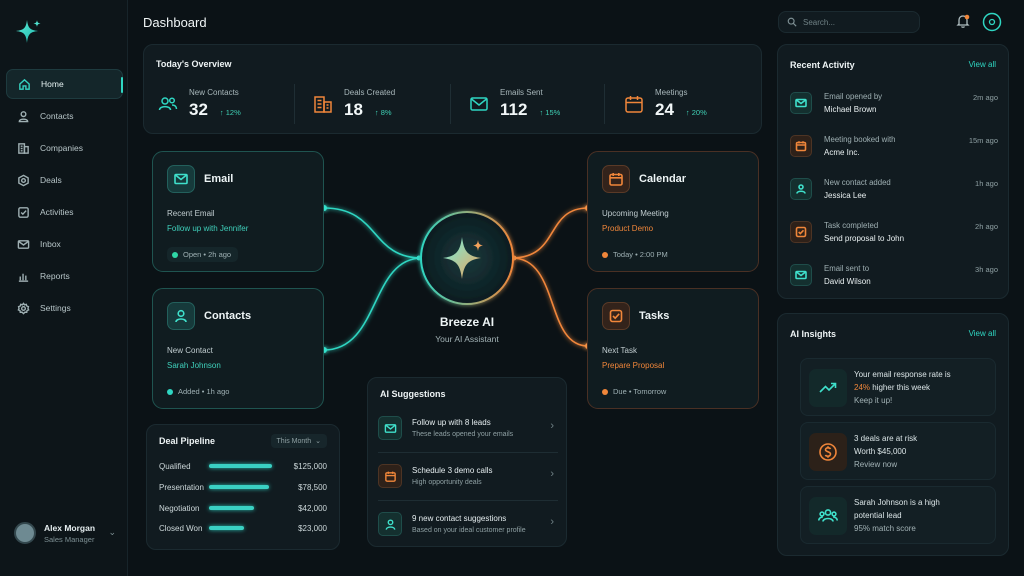 This screenshot has height=576, width=1024. What do you see at coordinates (23, 212) in the screenshot?
I see `checkbox-icon` at bounding box center [23, 212].